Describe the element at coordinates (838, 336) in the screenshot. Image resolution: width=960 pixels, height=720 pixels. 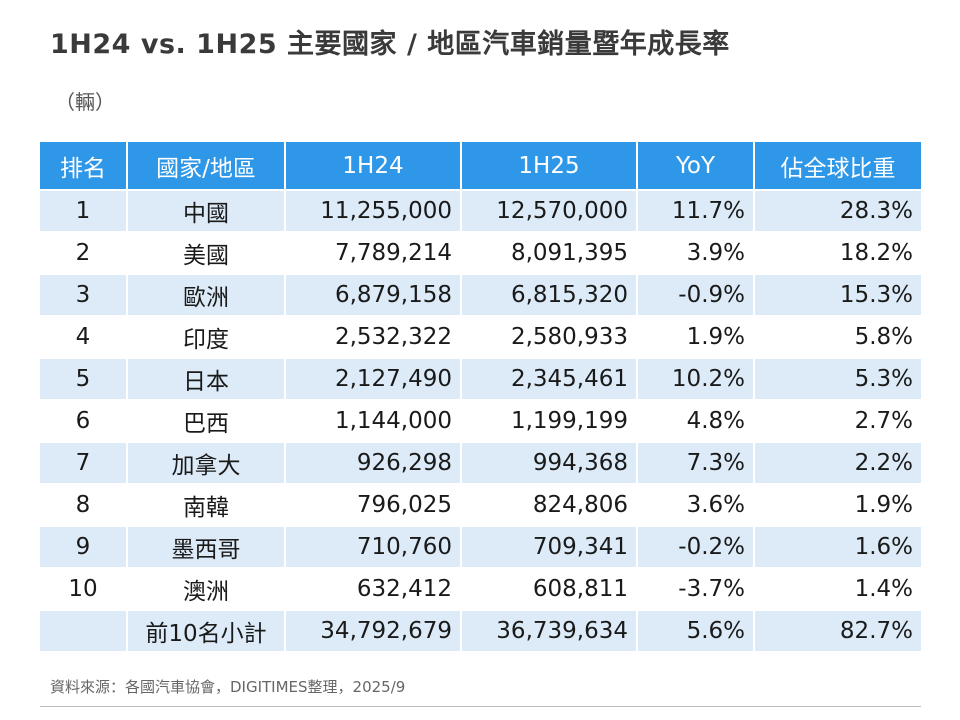
I see `cell-share: 5.8%` at that location.